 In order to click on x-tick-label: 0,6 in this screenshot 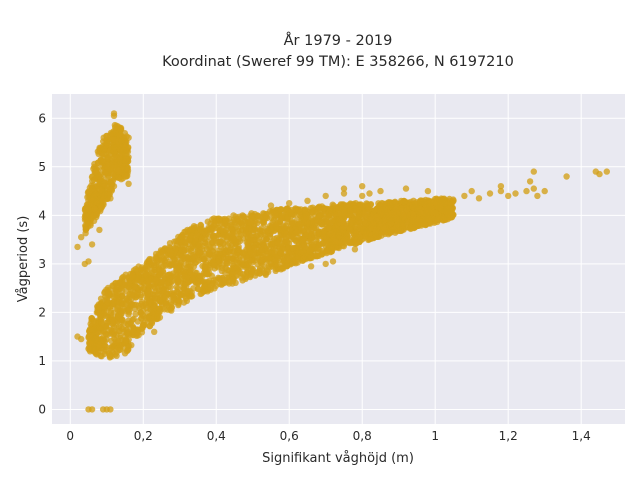, I will do `click(289, 436)`.